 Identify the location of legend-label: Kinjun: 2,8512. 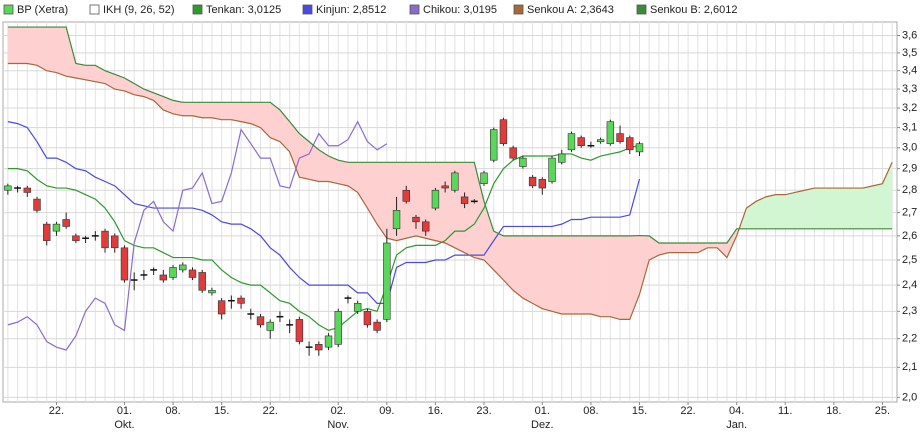
(351, 10).